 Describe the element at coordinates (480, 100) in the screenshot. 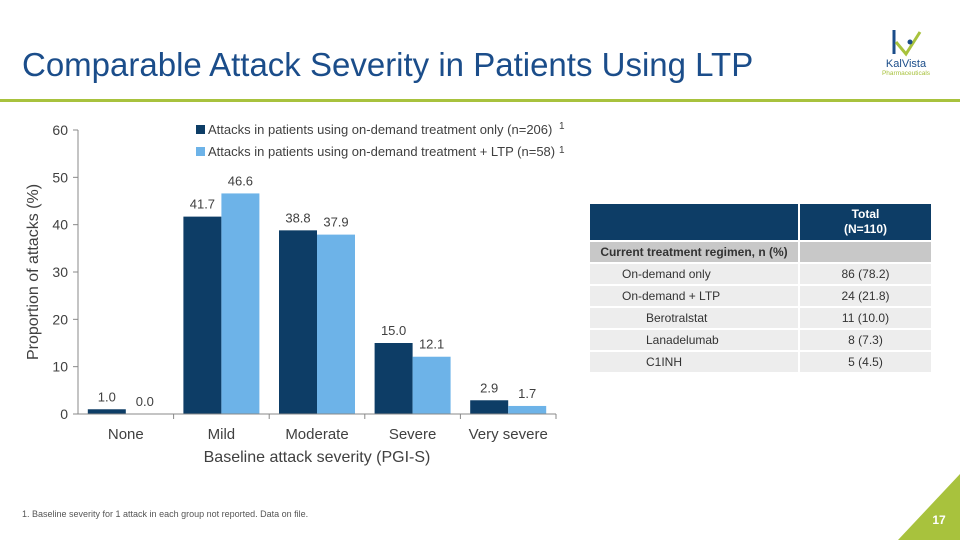

I see `title-divider` at that location.